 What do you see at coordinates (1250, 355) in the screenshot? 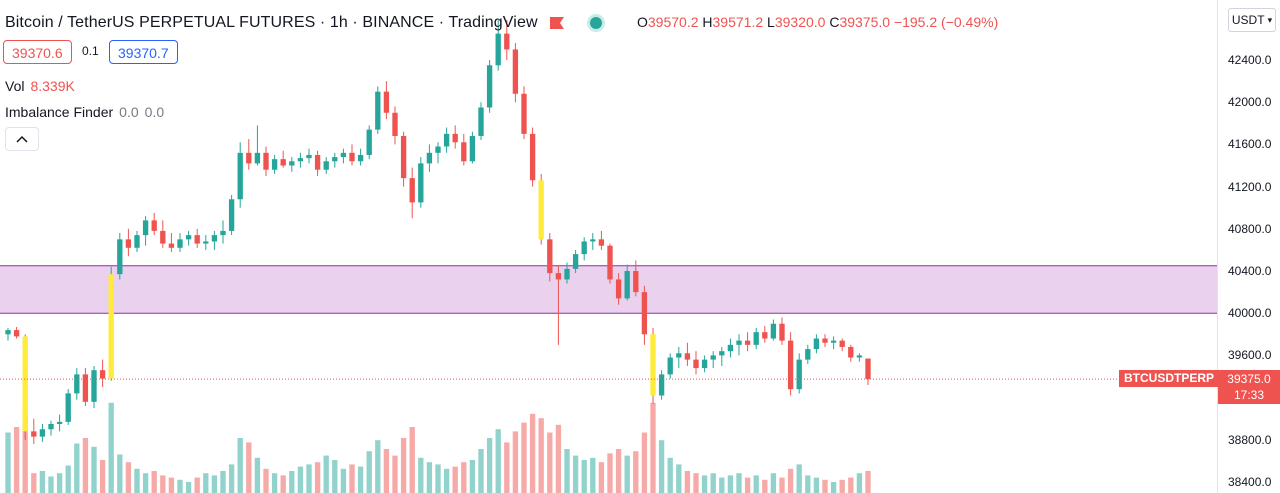
I see `price-tick-label: 39600.0` at bounding box center [1250, 355].